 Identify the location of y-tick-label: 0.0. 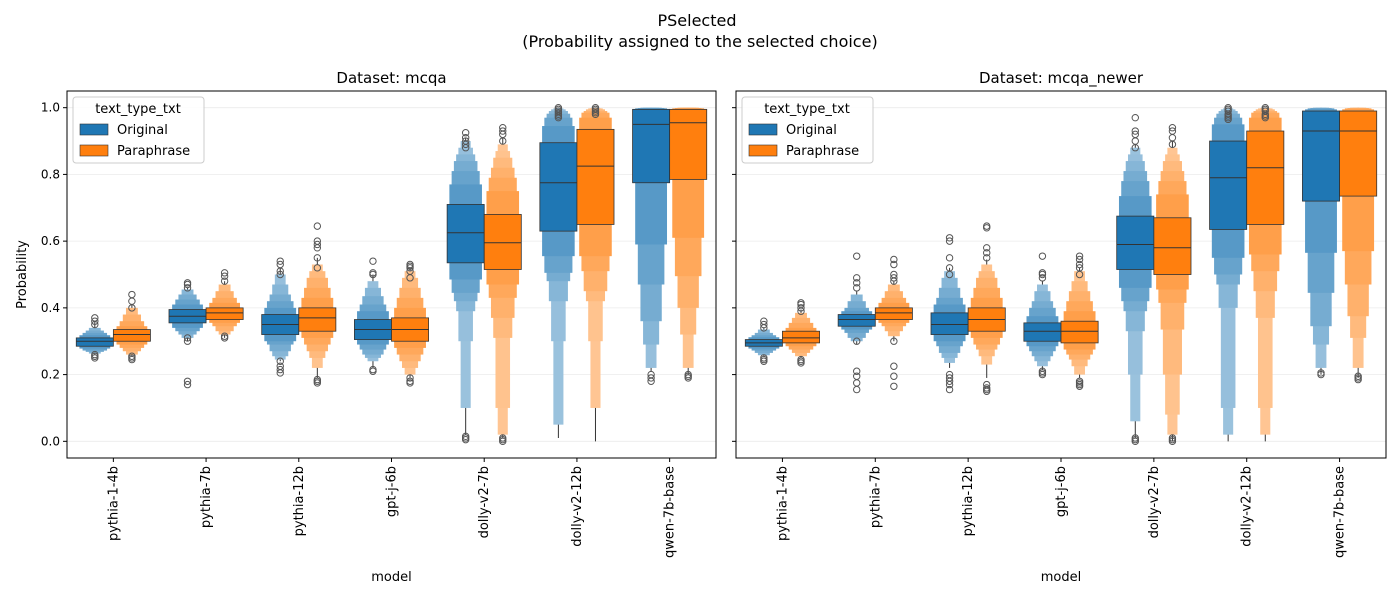
(50, 441).